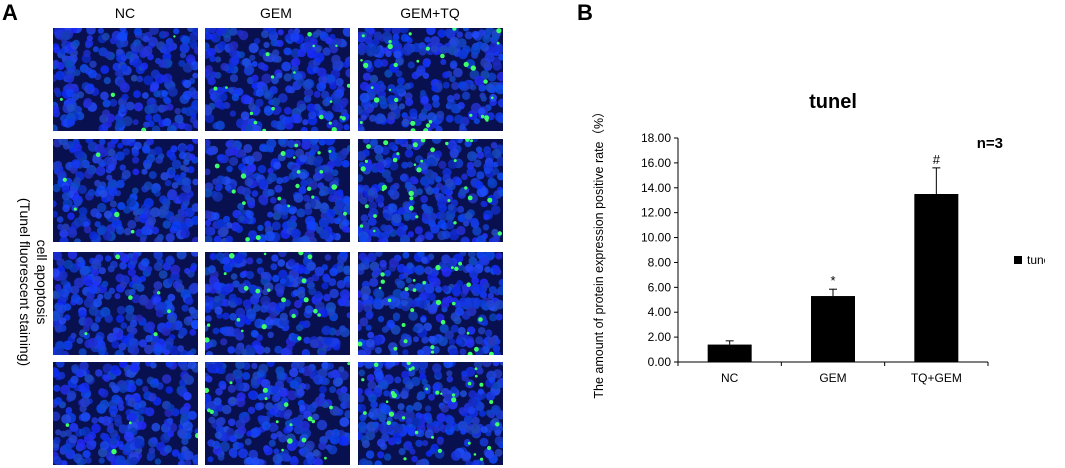  What do you see at coordinates (656, 138) in the screenshot?
I see `y-tick-label: 18.00` at bounding box center [656, 138].